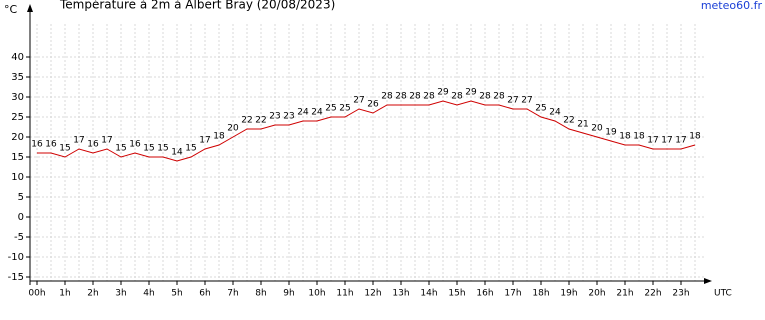  Describe the element at coordinates (428, 294) in the screenshot. I see `x-tick-label: 14h` at that location.